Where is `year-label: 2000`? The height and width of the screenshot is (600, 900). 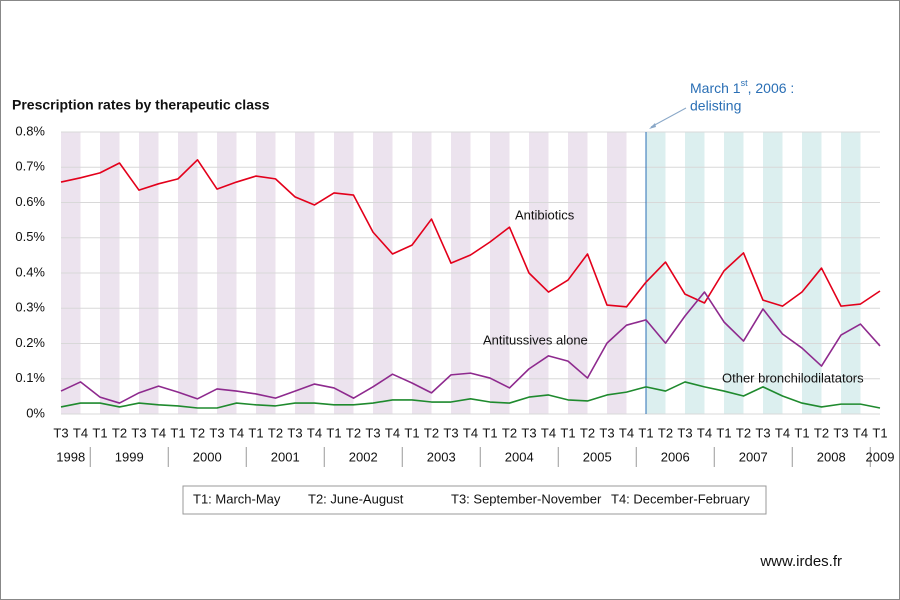 year-label: 2000 is located at coordinates (207, 456).